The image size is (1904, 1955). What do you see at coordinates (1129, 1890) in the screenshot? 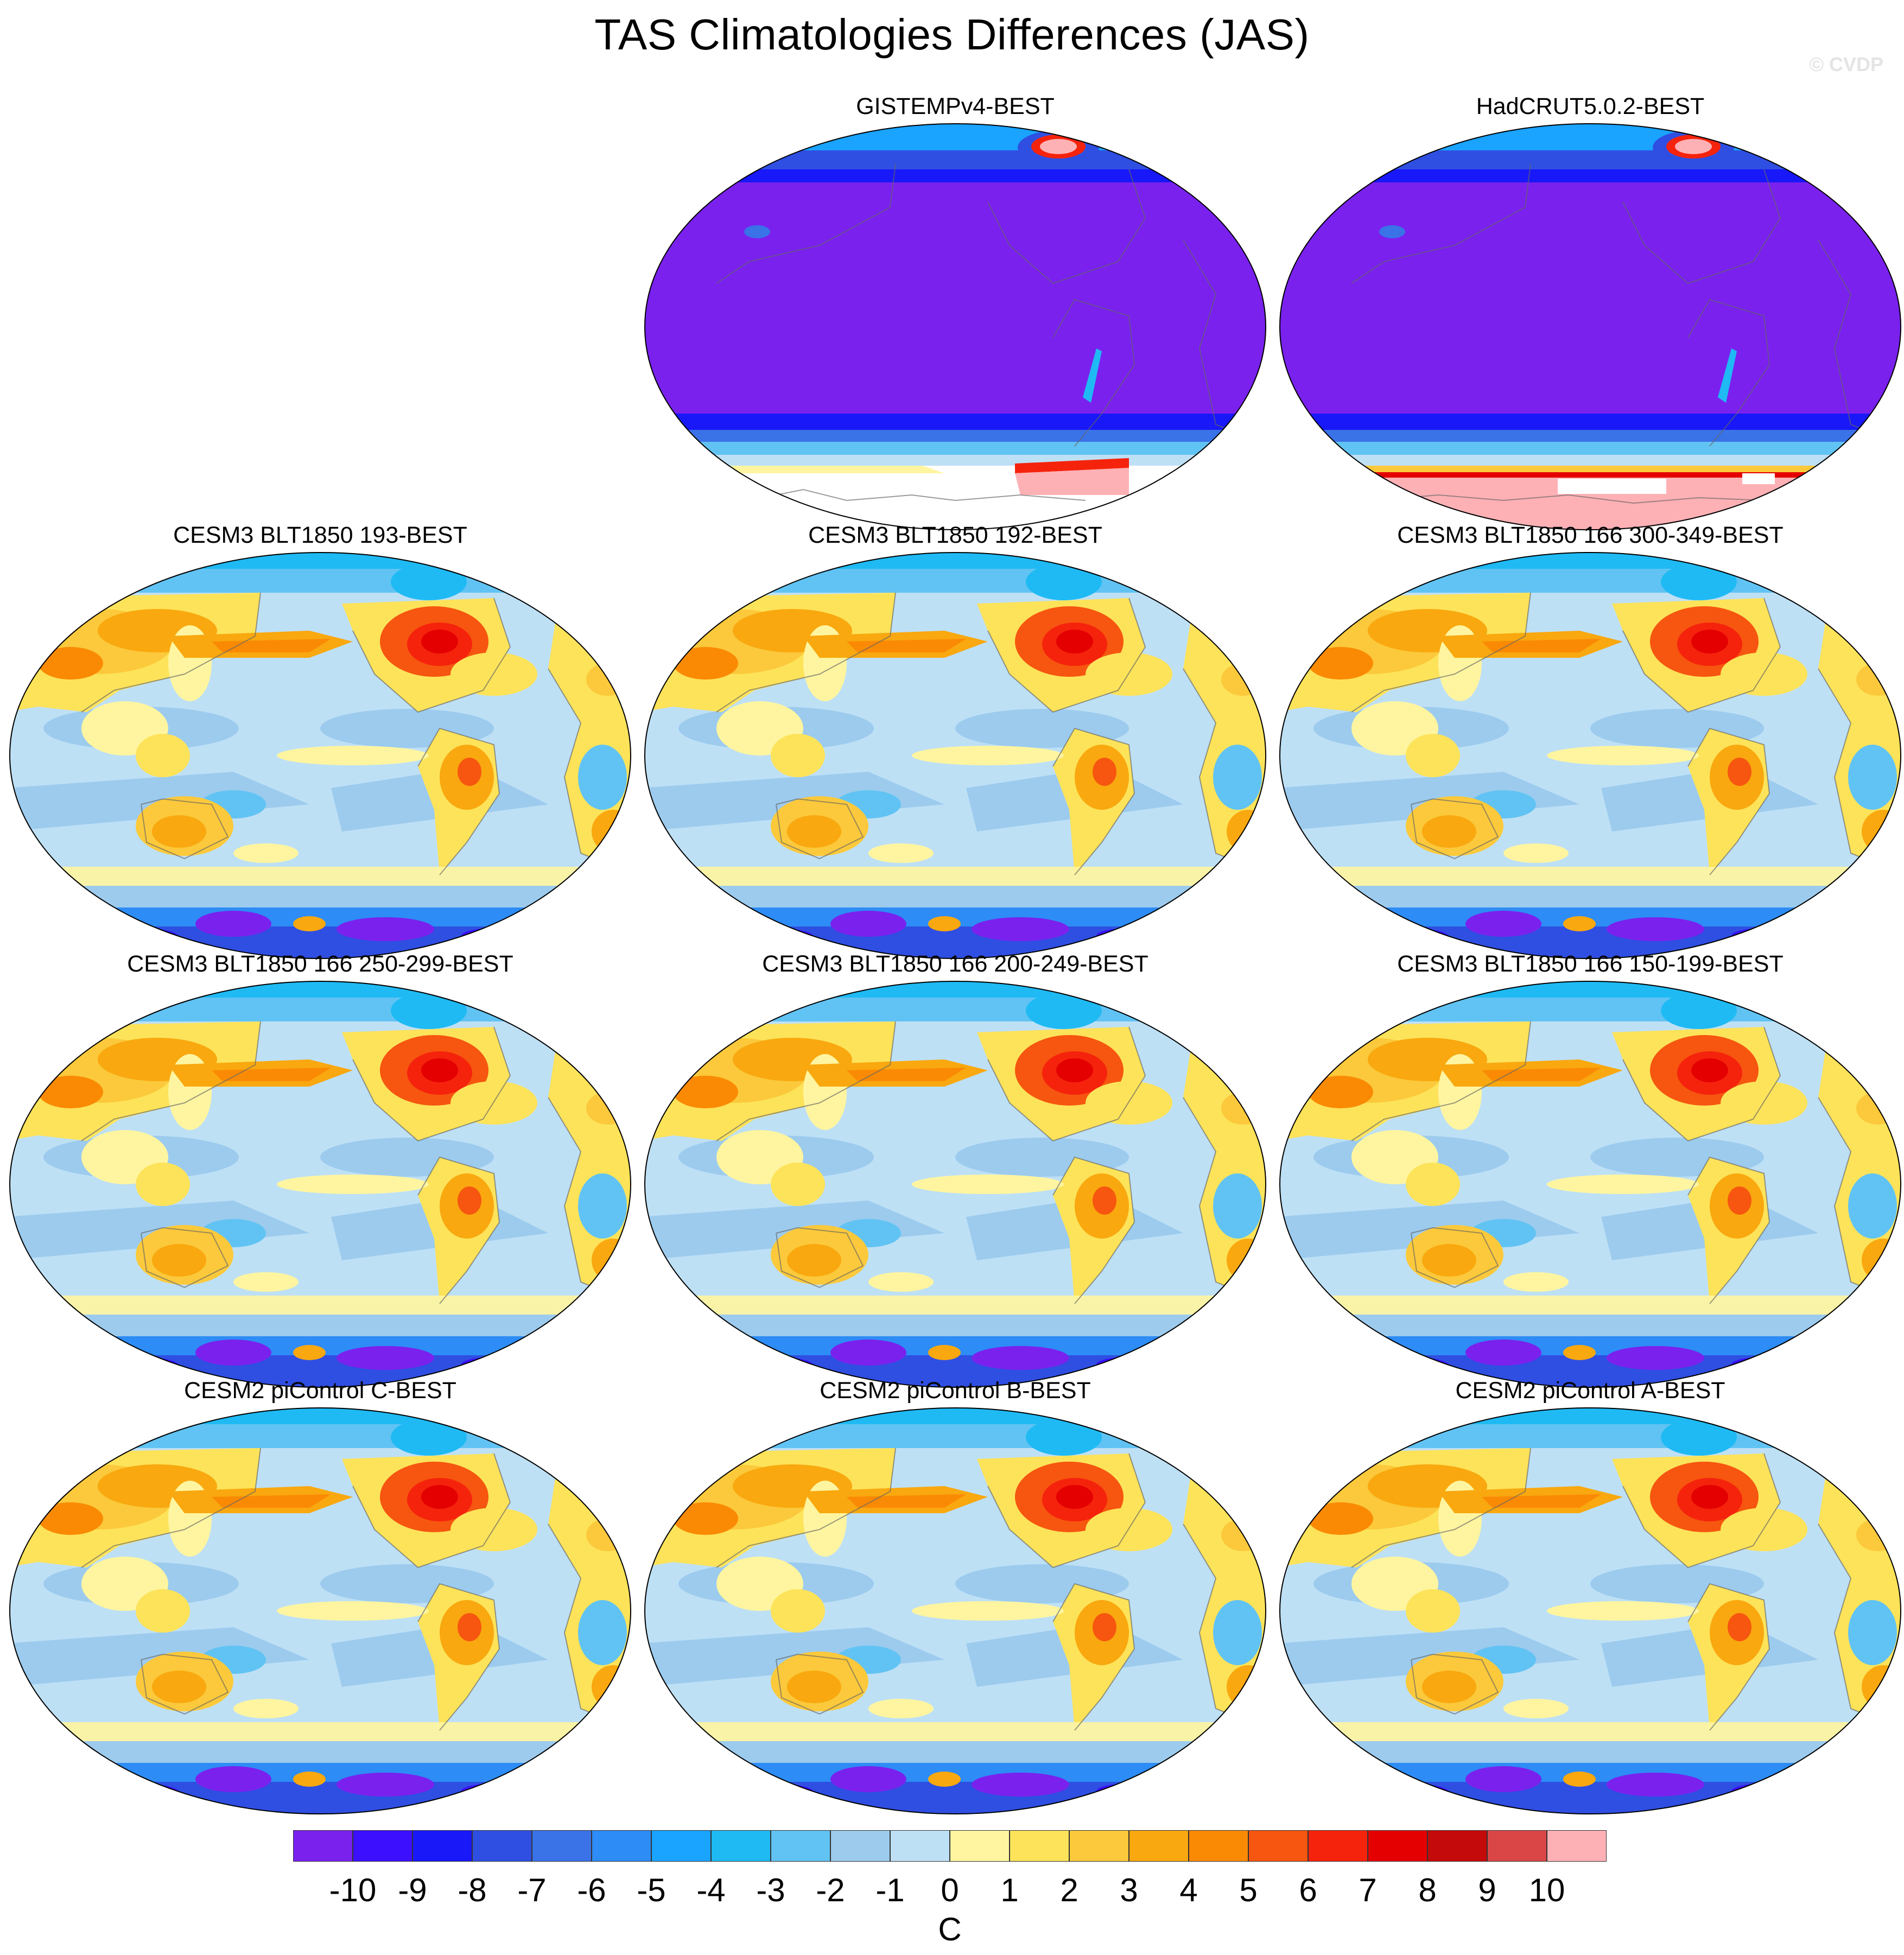
I see `colorbar-tick-label: 3` at bounding box center [1129, 1890].